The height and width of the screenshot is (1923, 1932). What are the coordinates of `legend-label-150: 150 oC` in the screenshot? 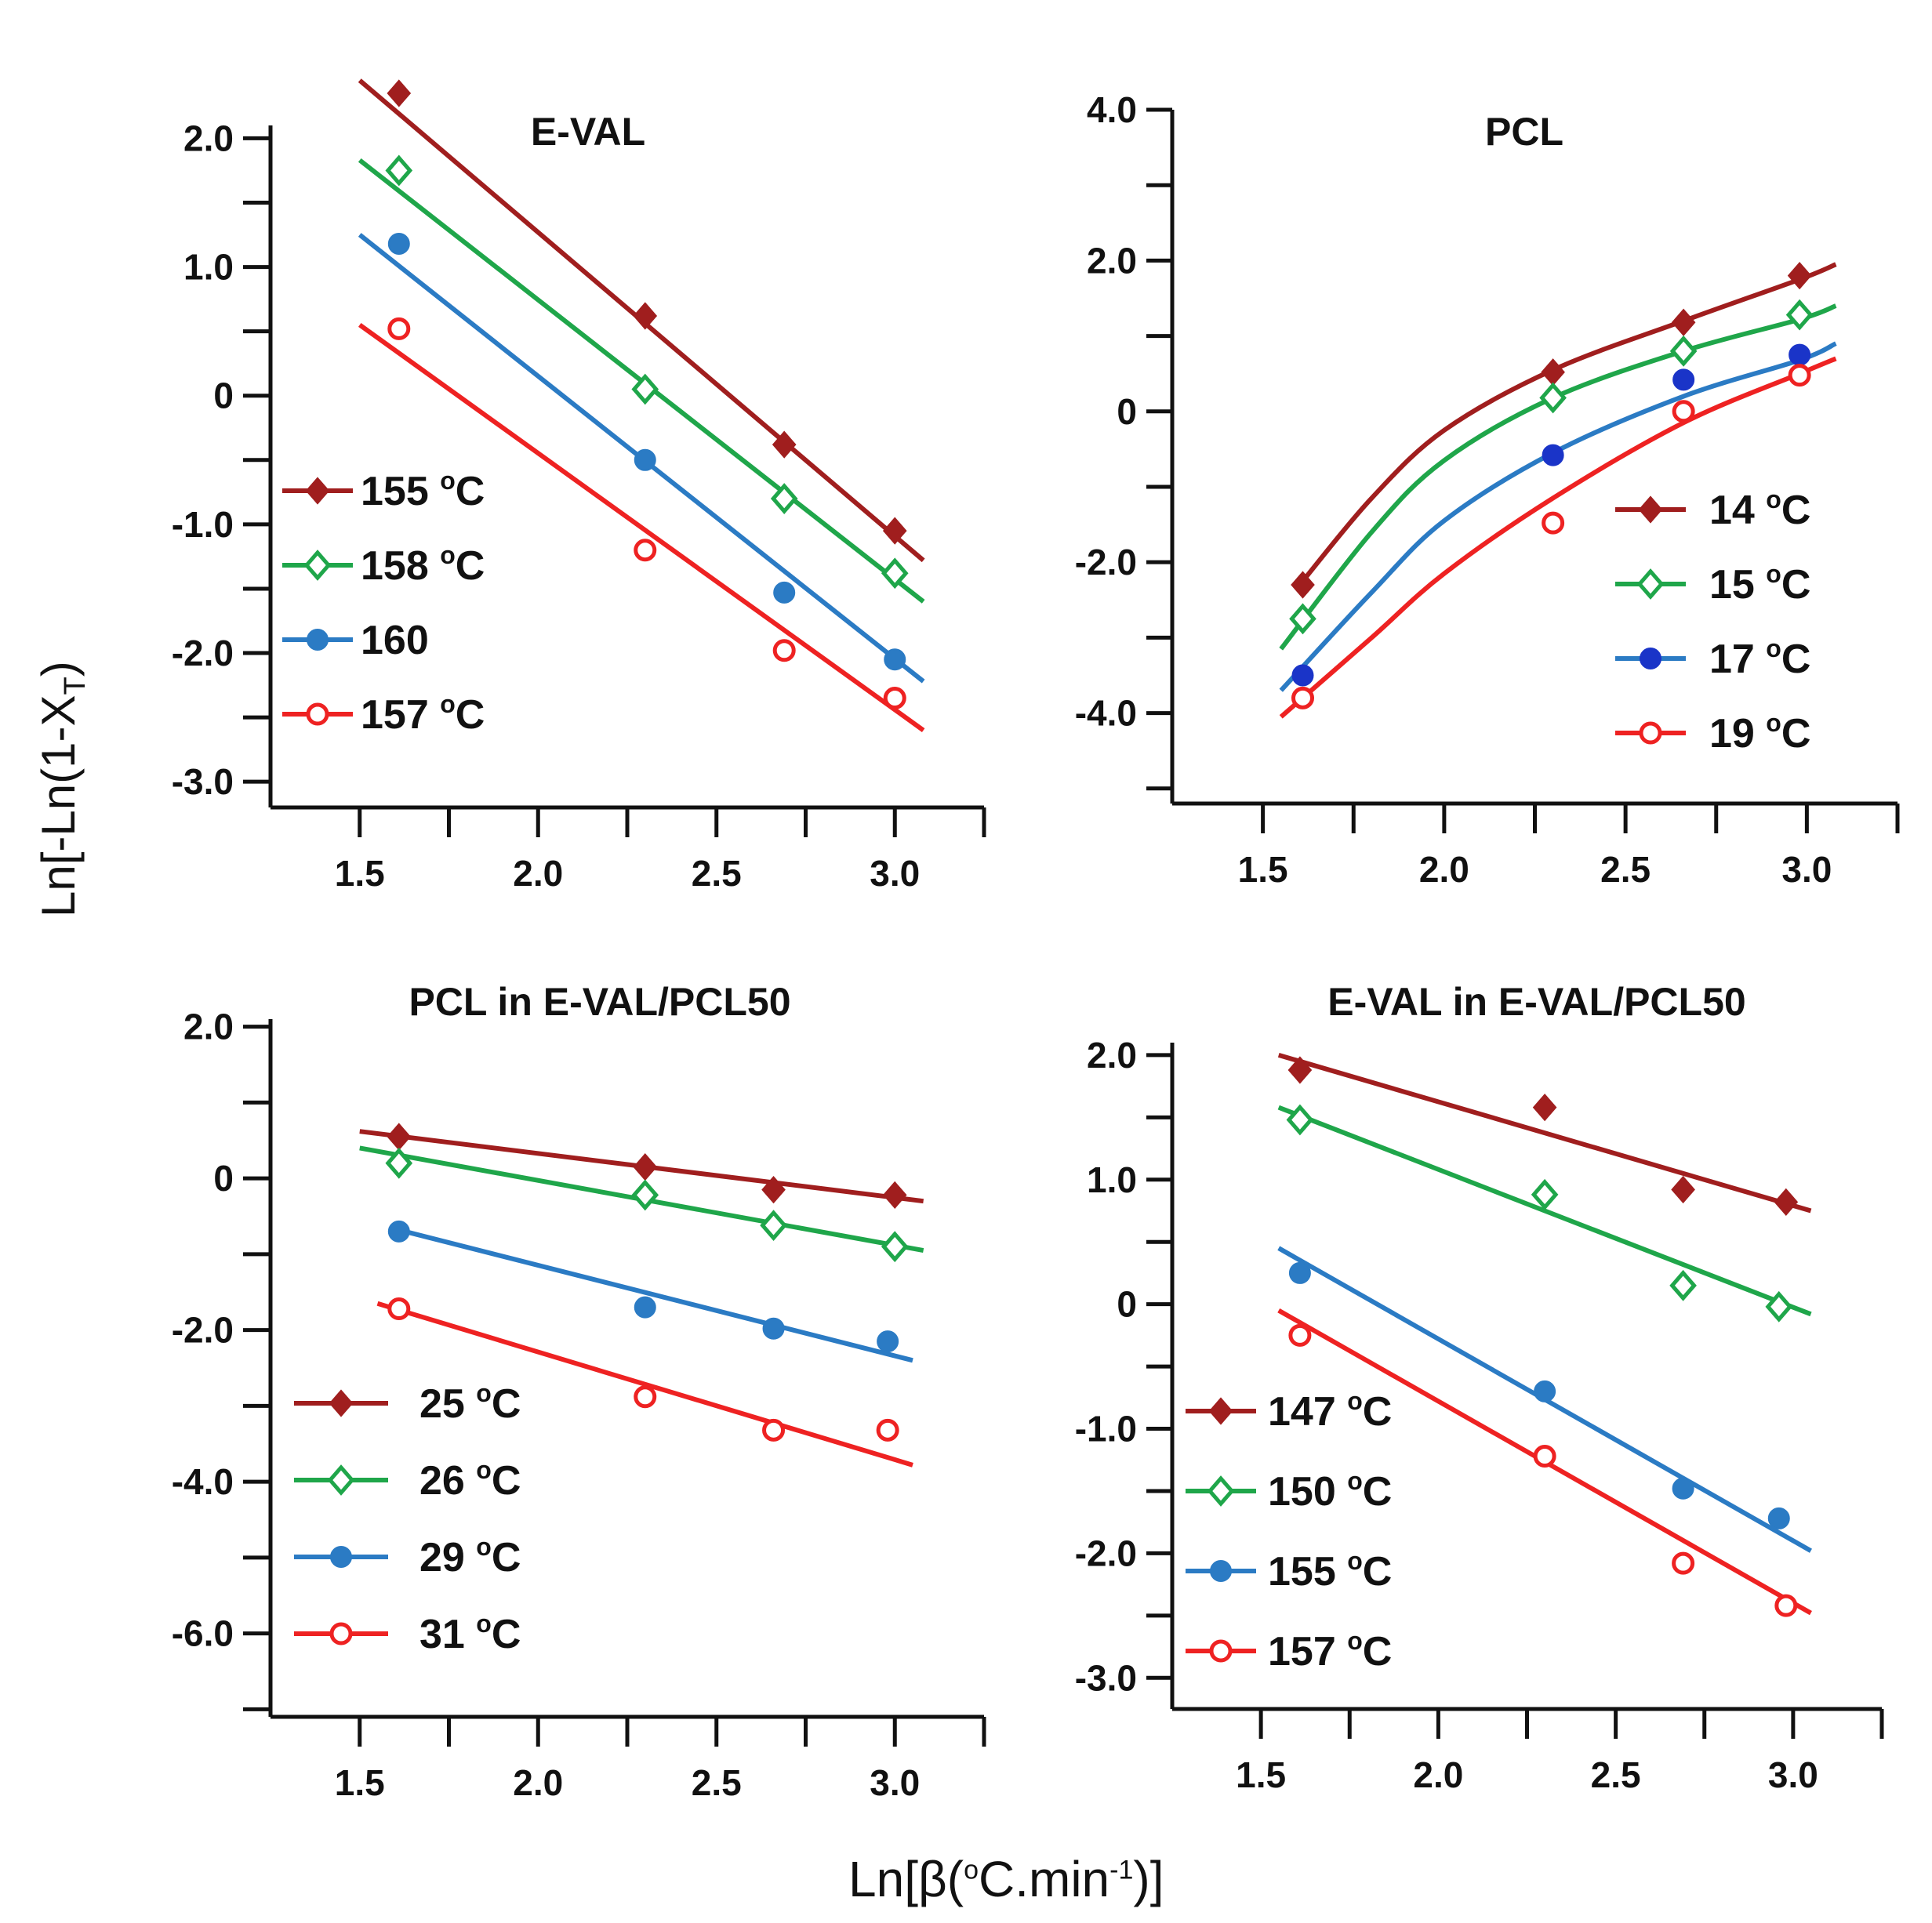 It's located at (1330, 1491).